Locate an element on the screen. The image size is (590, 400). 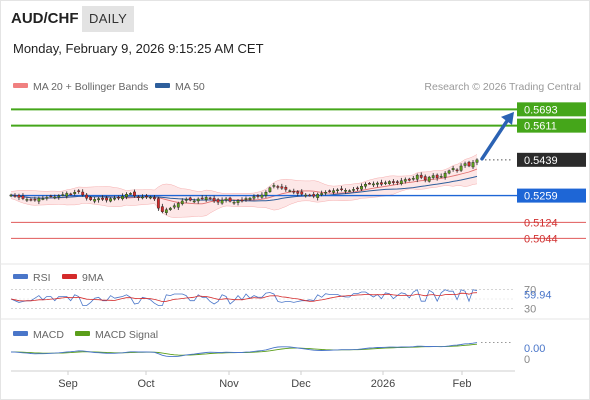
rsi-legend-swatch is located at coordinates (20, 276).